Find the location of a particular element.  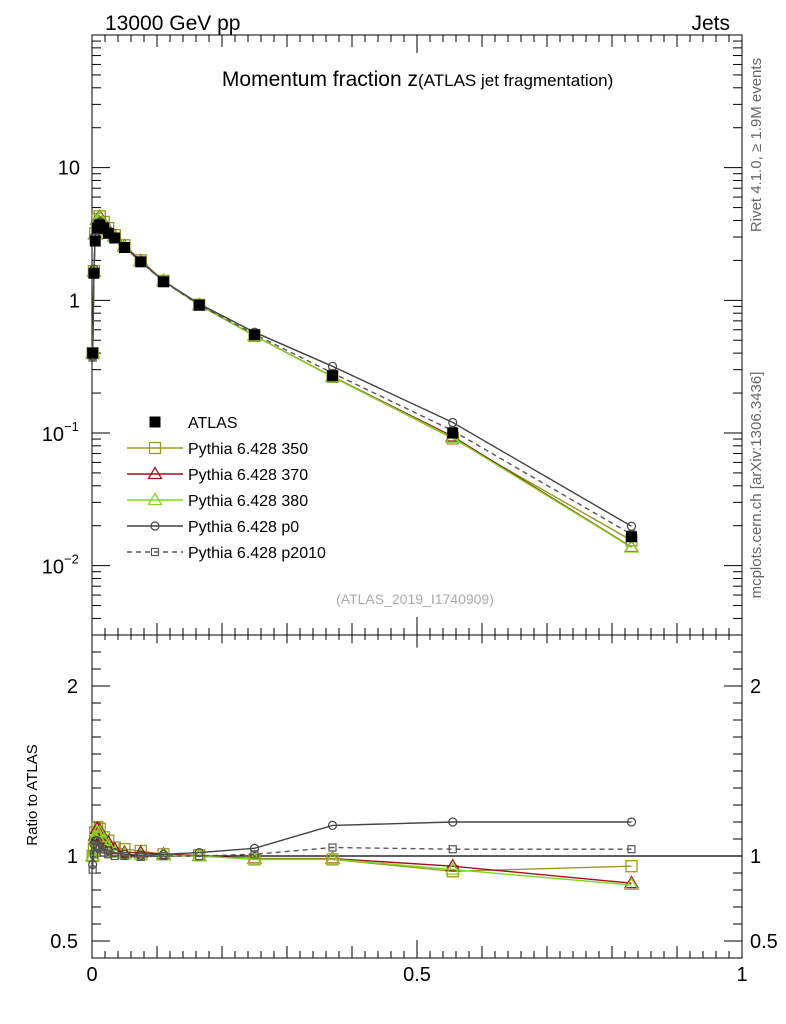

ratio-line-pythia-6-428-p2010 is located at coordinates (361, 857).